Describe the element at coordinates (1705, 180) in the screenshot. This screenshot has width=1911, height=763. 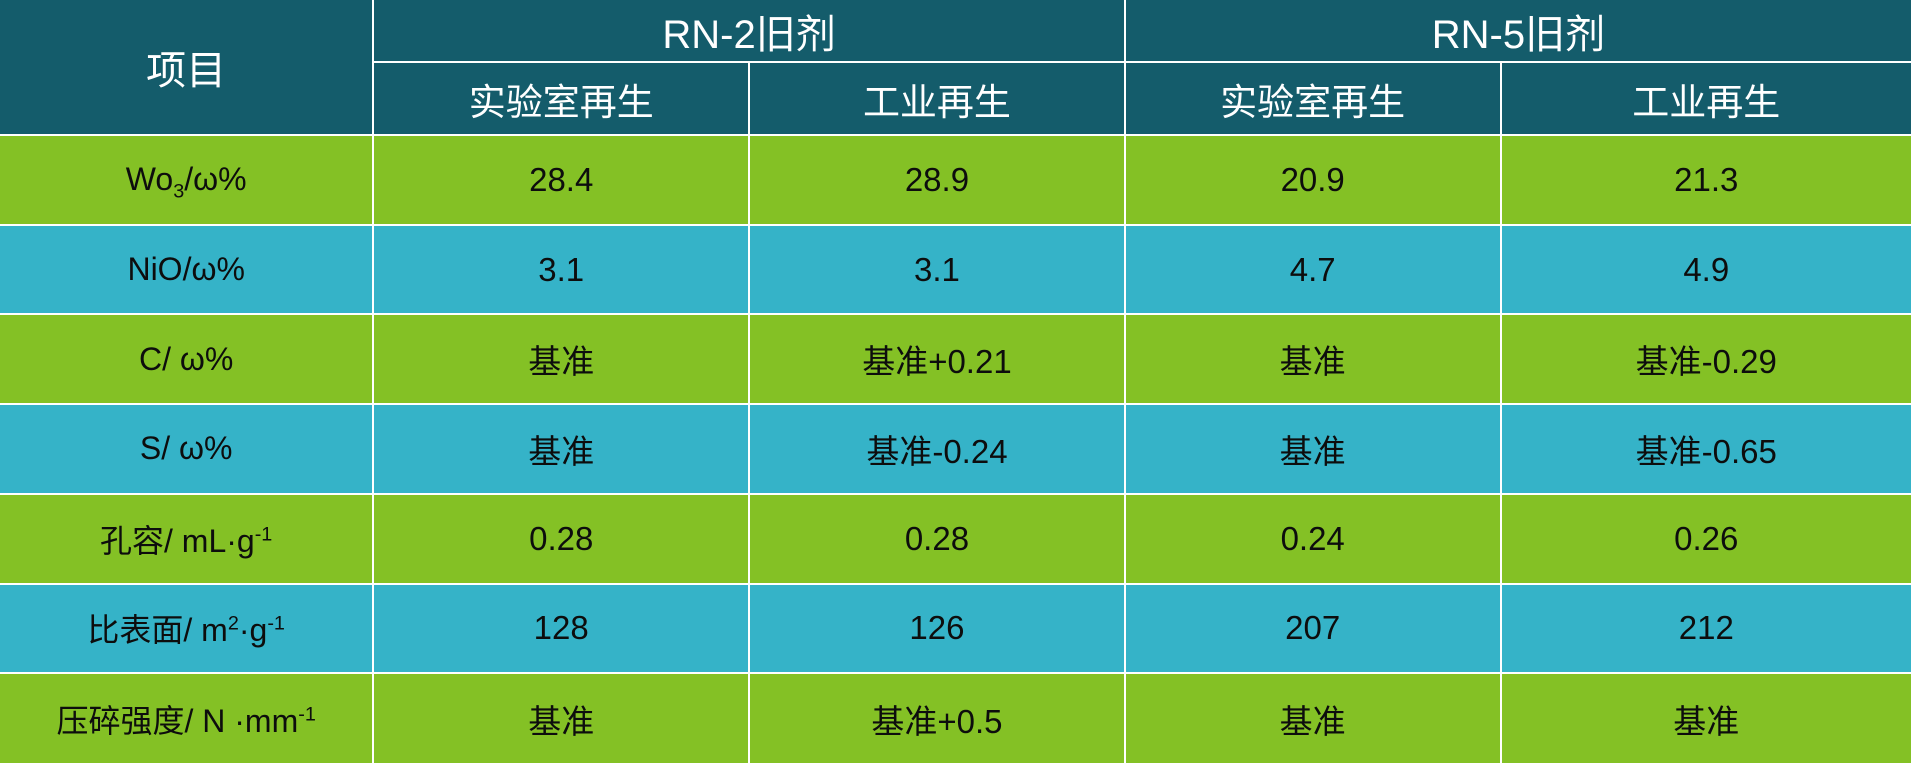
I see `table-cell: 21.3` at that location.